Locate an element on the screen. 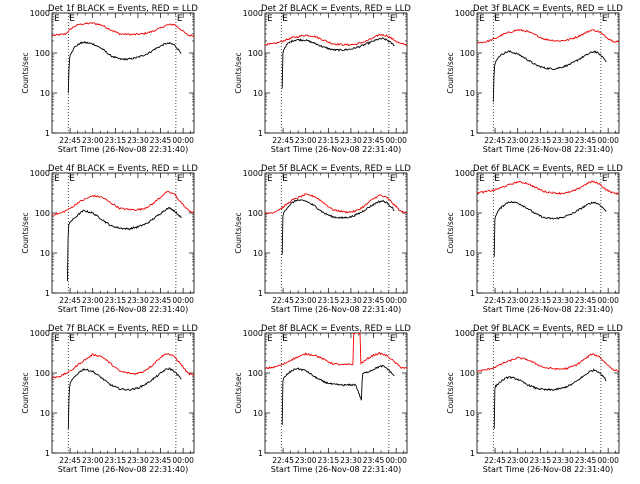 The height and width of the screenshot is (484, 640). chart-title: Det 7f BLACK = Events, RED = LLD is located at coordinates (123, 329).